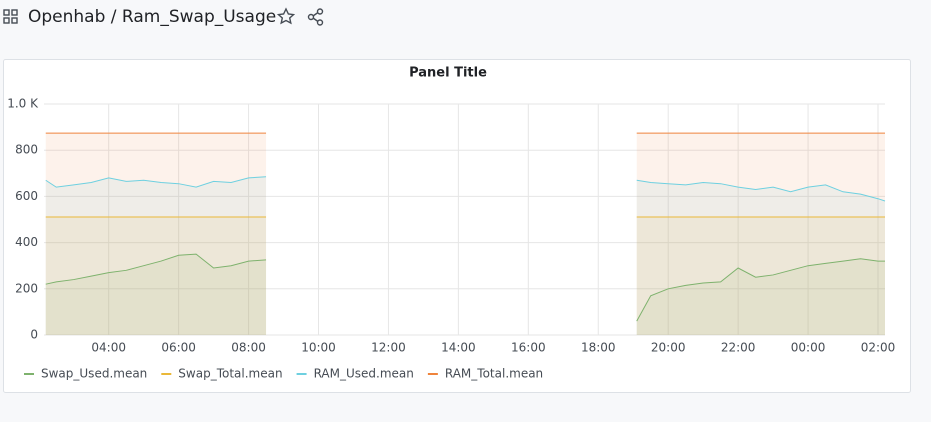  What do you see at coordinates (364, 374) in the screenshot?
I see `legend-entry: RAM_Used.mean` at bounding box center [364, 374].